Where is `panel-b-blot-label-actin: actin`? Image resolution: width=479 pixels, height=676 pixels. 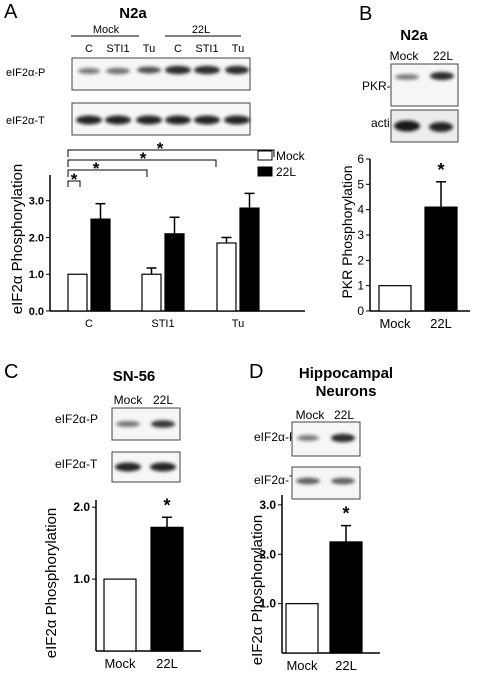
panel-b-blot-label-actin: actin is located at coordinates (383, 123).